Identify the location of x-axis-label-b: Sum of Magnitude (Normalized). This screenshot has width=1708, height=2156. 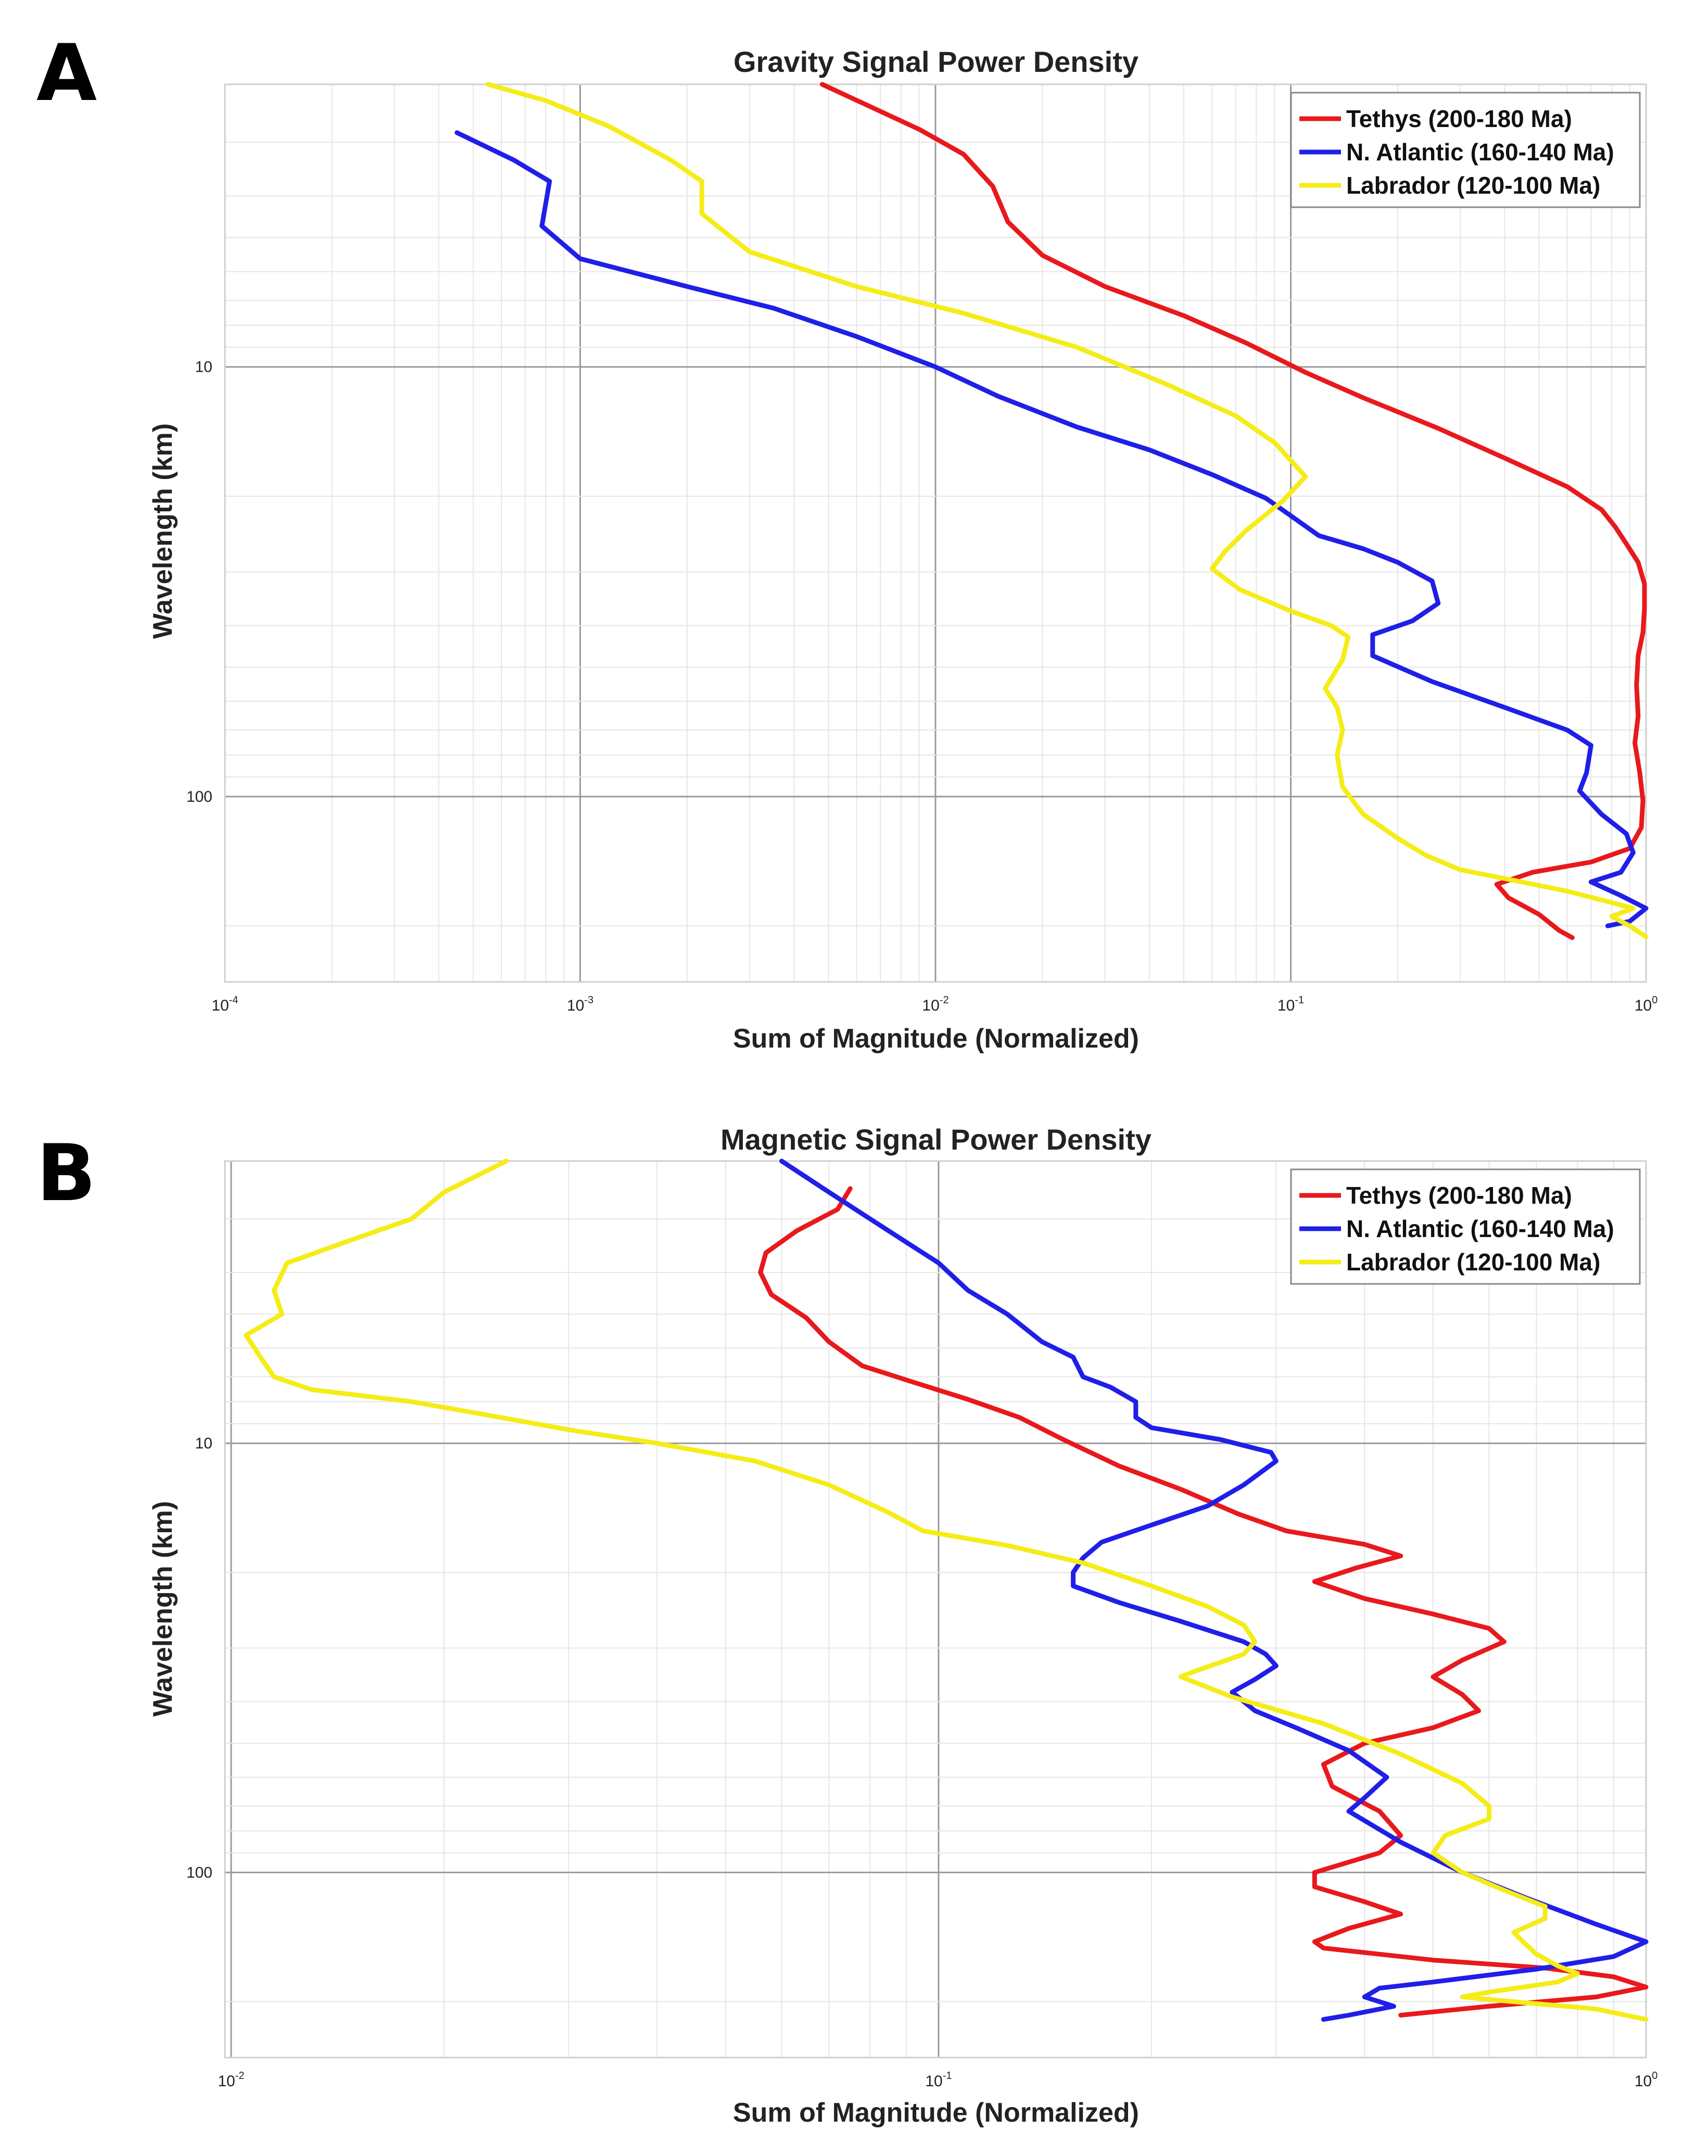
(936, 2113).